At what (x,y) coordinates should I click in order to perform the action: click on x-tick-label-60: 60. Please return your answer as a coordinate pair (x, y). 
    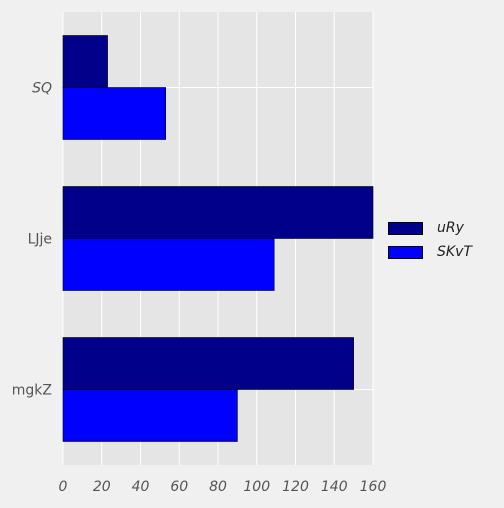
    Looking at the image, I should click on (179, 487).